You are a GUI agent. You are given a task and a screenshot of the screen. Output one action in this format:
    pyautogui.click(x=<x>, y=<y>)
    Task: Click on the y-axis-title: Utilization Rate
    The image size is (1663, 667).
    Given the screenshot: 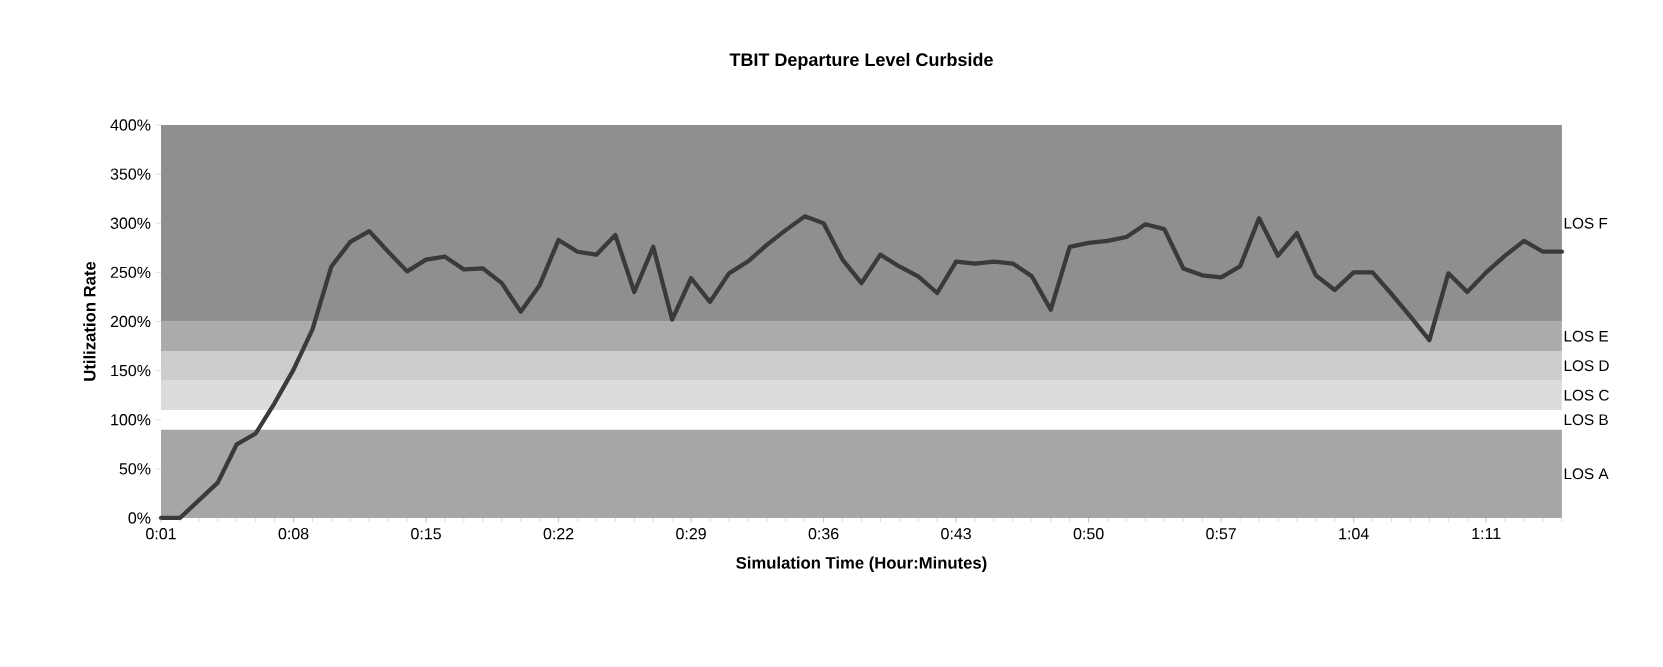 What is the action you would take?
    pyautogui.click(x=89, y=321)
    